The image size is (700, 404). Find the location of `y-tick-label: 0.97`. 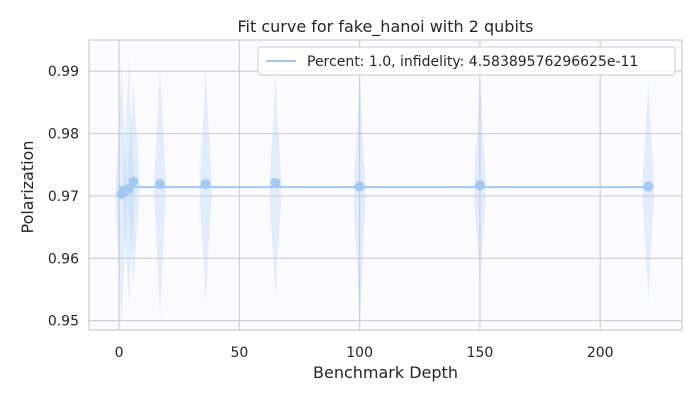

y-tick-label: 0.97 is located at coordinates (63, 197).